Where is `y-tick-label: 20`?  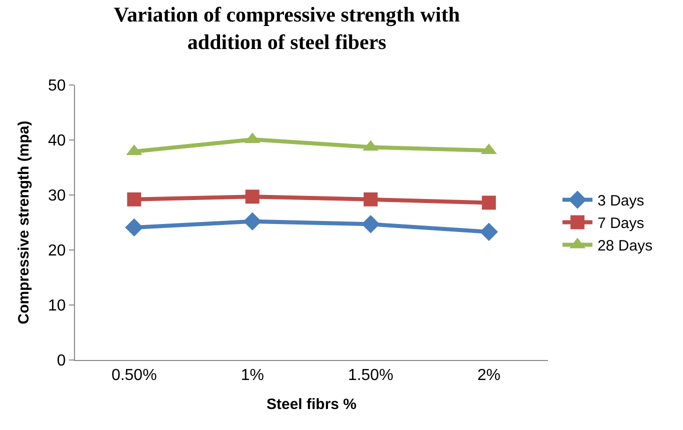
y-tick-label: 20 is located at coordinates (57, 251).